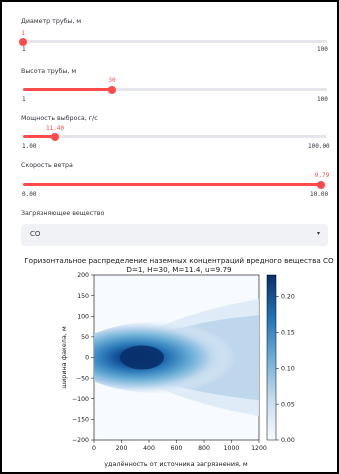  I want to click on chevron-down-icon: ▾, so click(318, 233).